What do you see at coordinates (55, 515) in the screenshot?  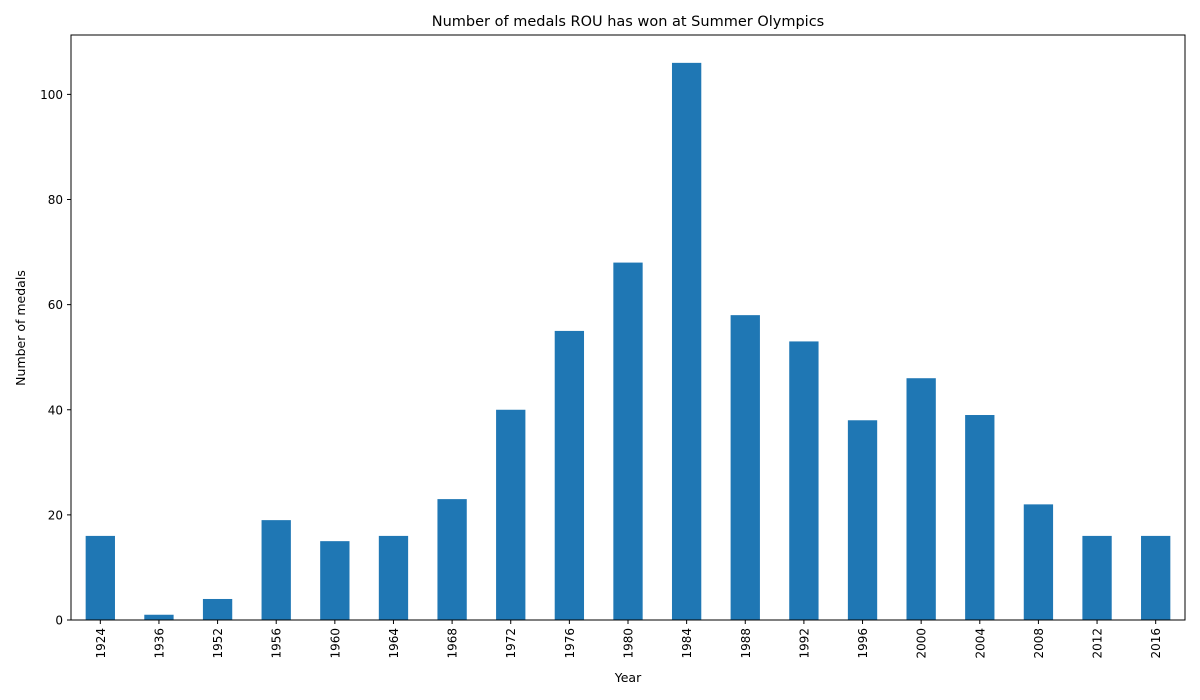 I see `y-tick-label: 20` at bounding box center [55, 515].